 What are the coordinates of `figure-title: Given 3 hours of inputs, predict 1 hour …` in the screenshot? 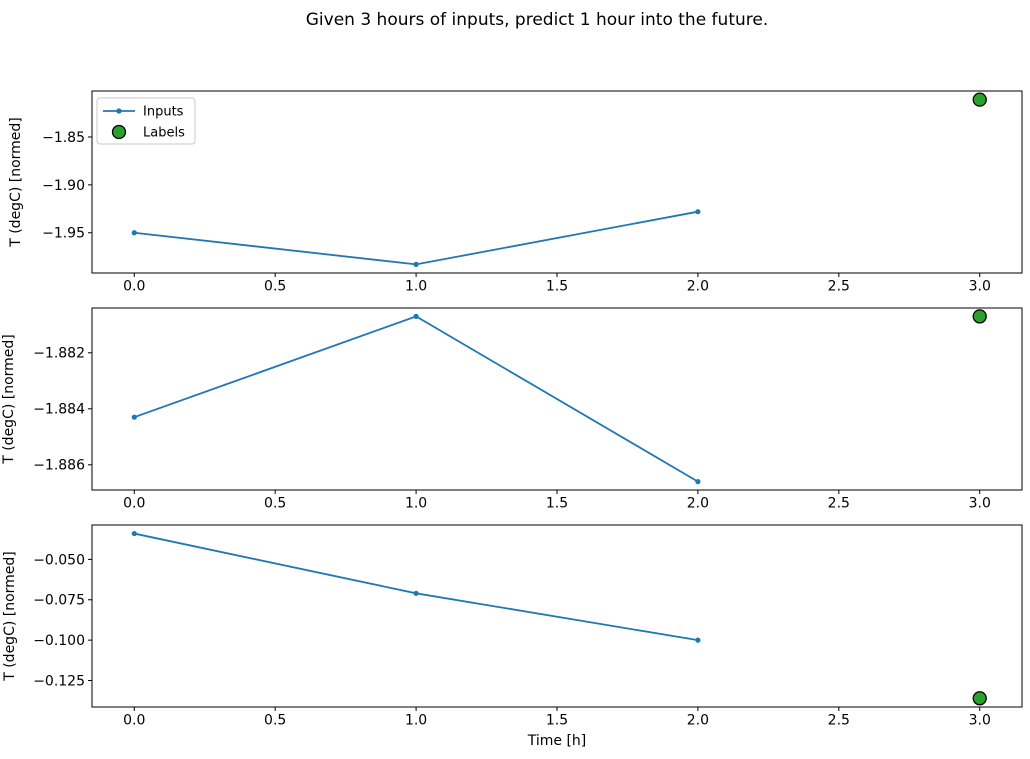 It's located at (537, 20).